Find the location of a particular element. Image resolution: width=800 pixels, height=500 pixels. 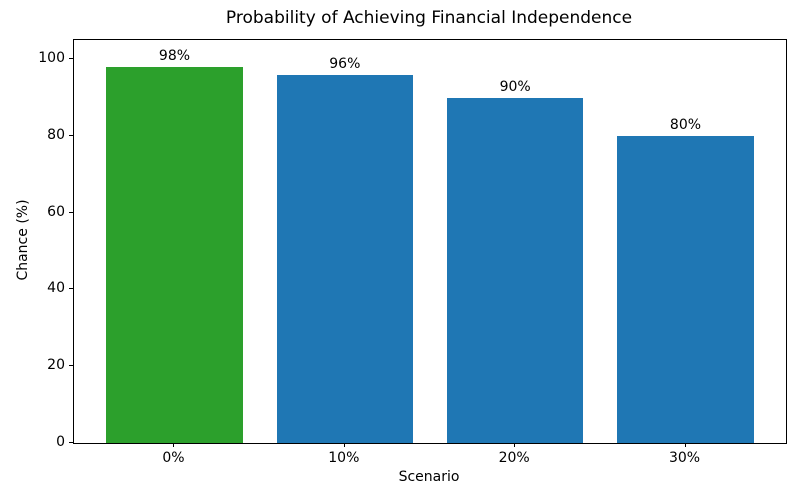

x-tick-label: 20% is located at coordinates (514, 458).